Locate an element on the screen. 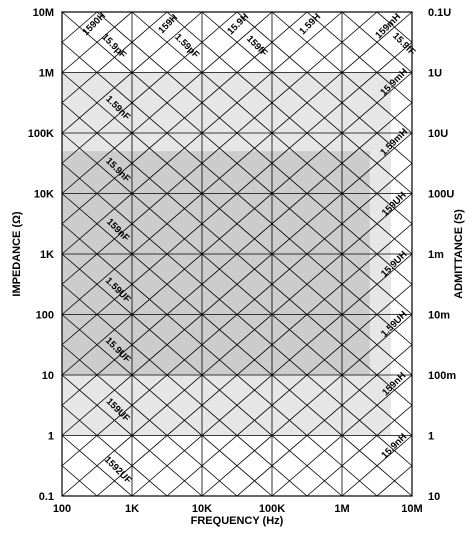 This screenshot has height=535, width=474. left-tick-label: 10K is located at coordinates (44, 195).